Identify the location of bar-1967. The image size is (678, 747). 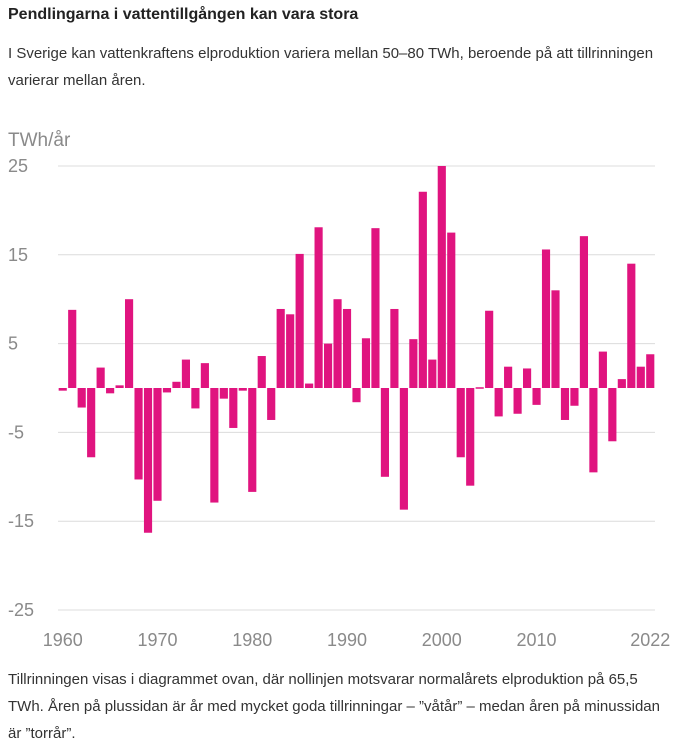
(129, 343).